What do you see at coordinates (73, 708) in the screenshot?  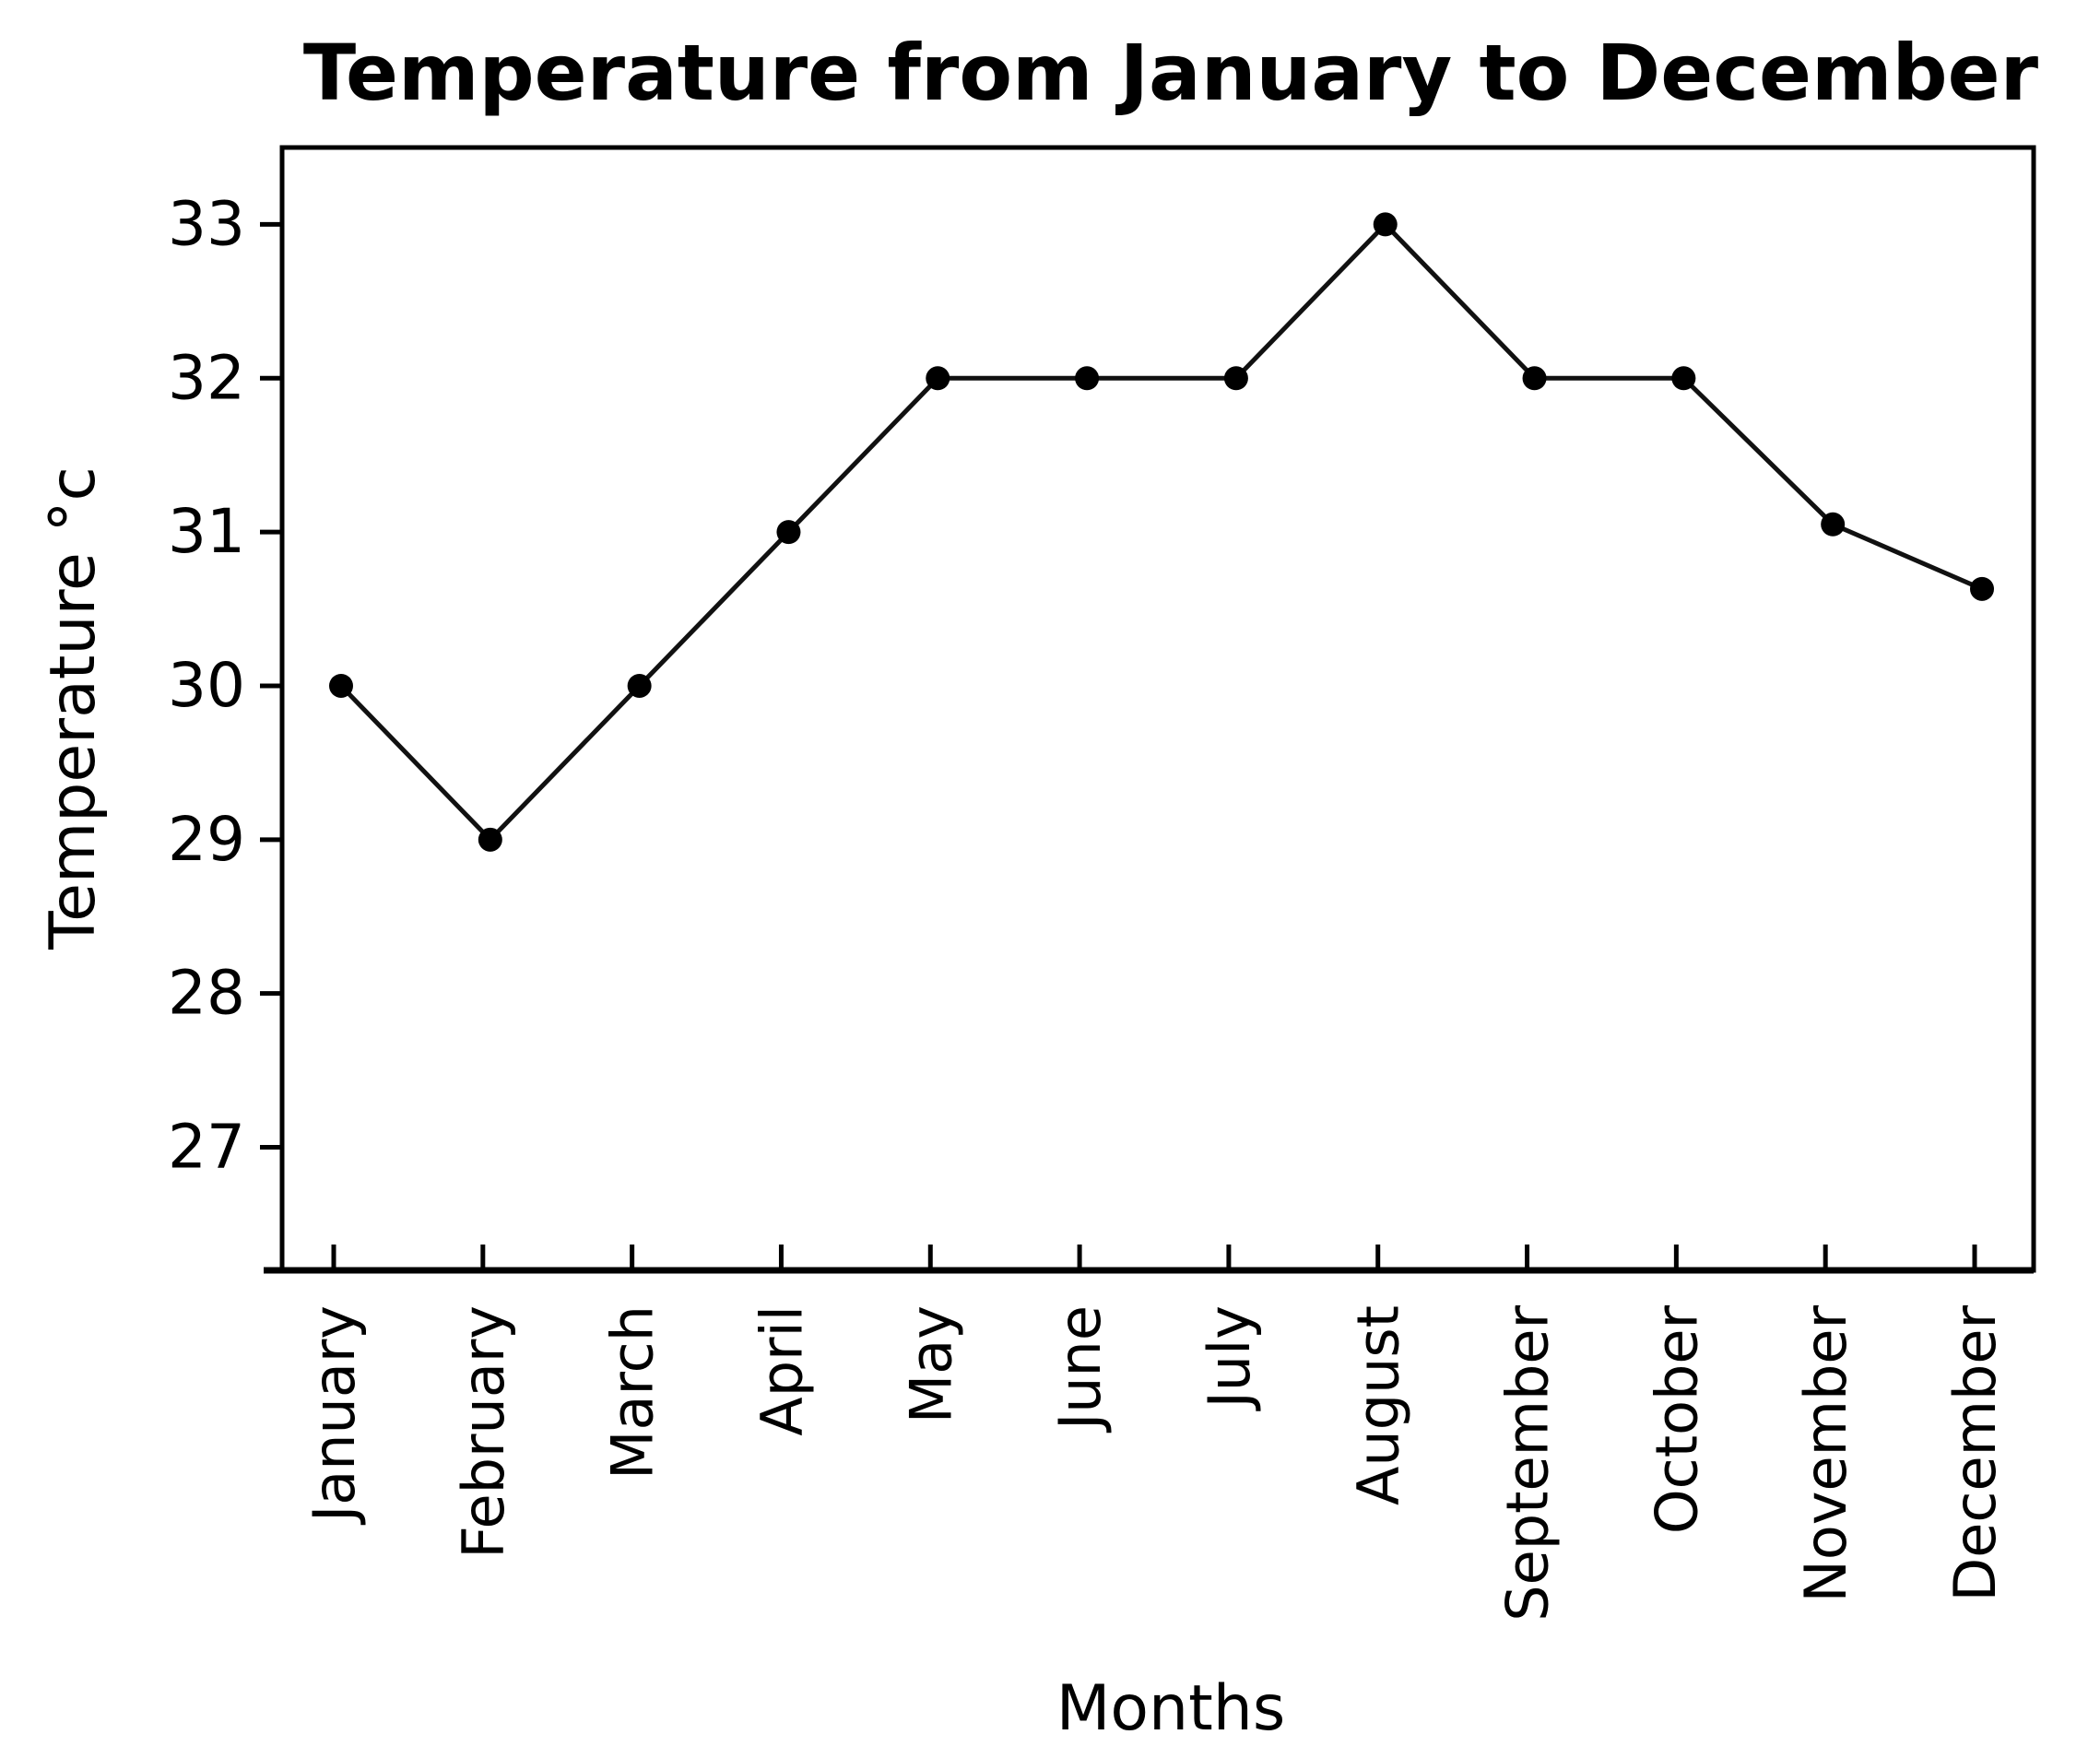 I see `y-axis-label: Temperature °c` at bounding box center [73, 708].